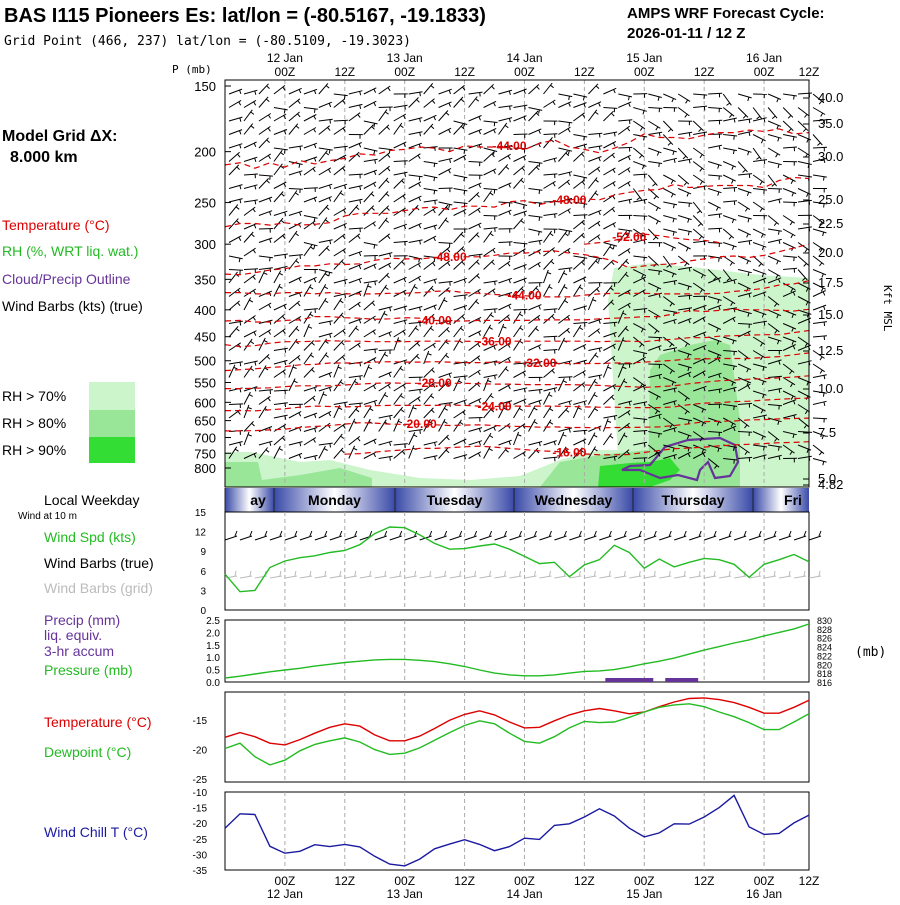 This screenshot has width=900, height=905. What do you see at coordinates (285, 881) in the screenshot?
I see `bottom-hour-label: 00Z` at bounding box center [285, 881].